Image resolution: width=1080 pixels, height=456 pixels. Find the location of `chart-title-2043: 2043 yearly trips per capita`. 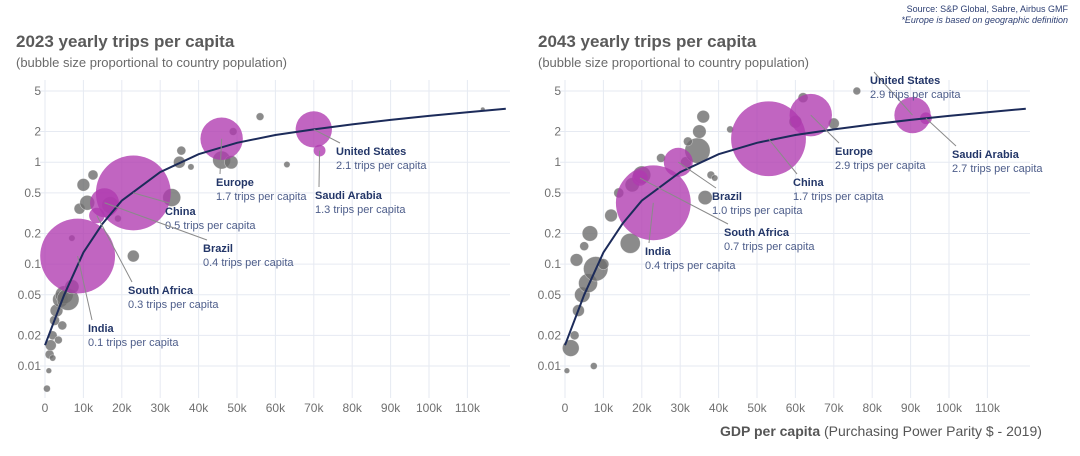

chart-title-2043: 2043 yearly trips per capita is located at coordinates (647, 41).